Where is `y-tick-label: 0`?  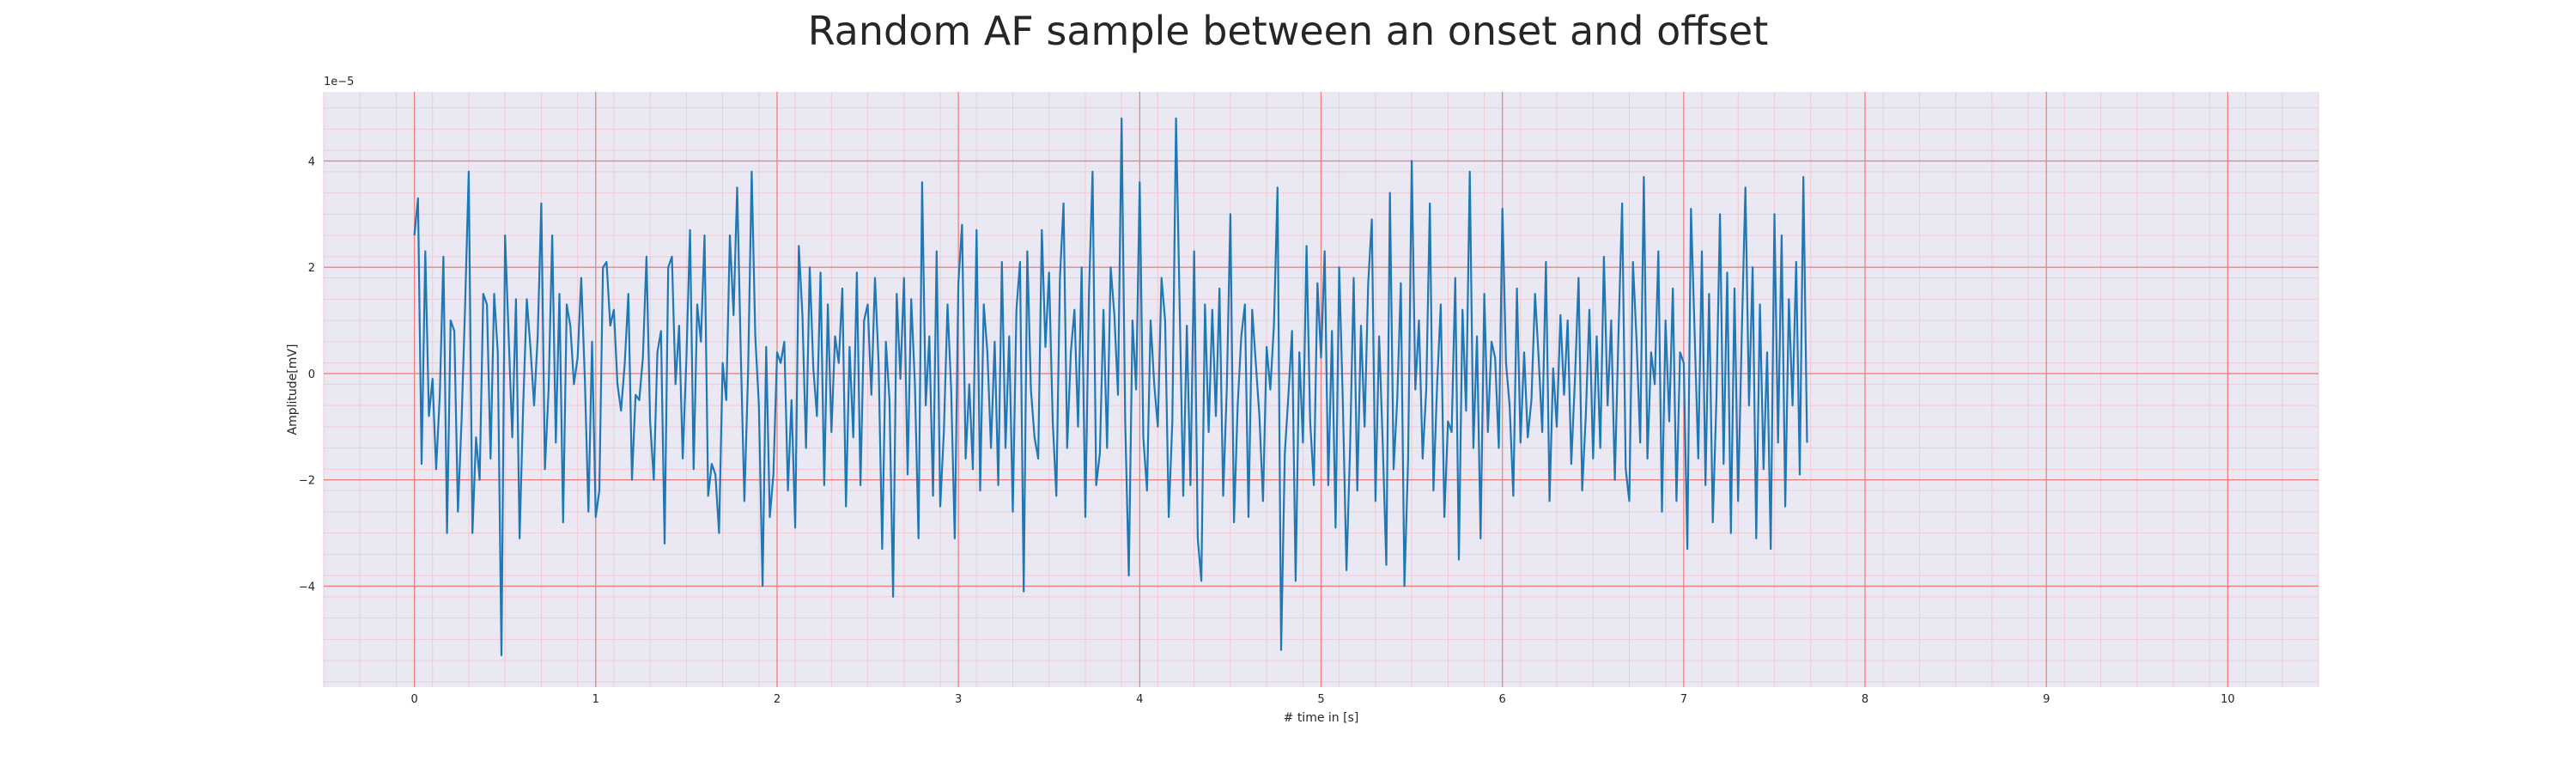 y-tick-label: 0 is located at coordinates (312, 374).